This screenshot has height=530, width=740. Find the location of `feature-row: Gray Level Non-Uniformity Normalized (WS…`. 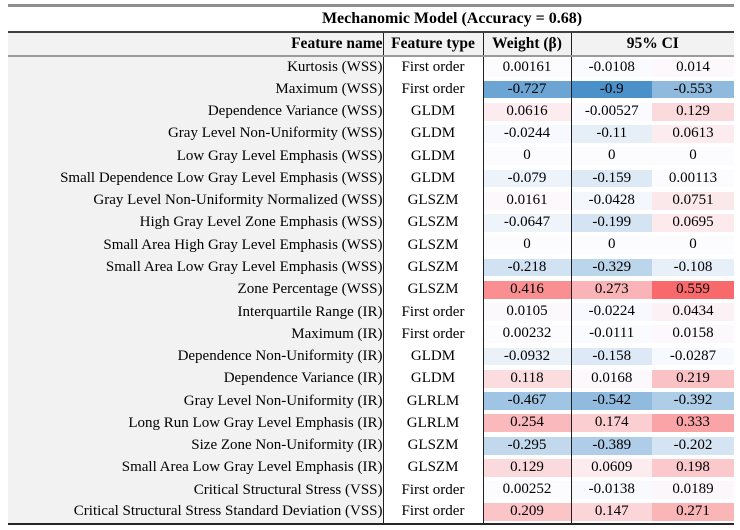

feature-row: Gray Level Non-Uniformity Normalized (WS… is located at coordinates (371, 200).